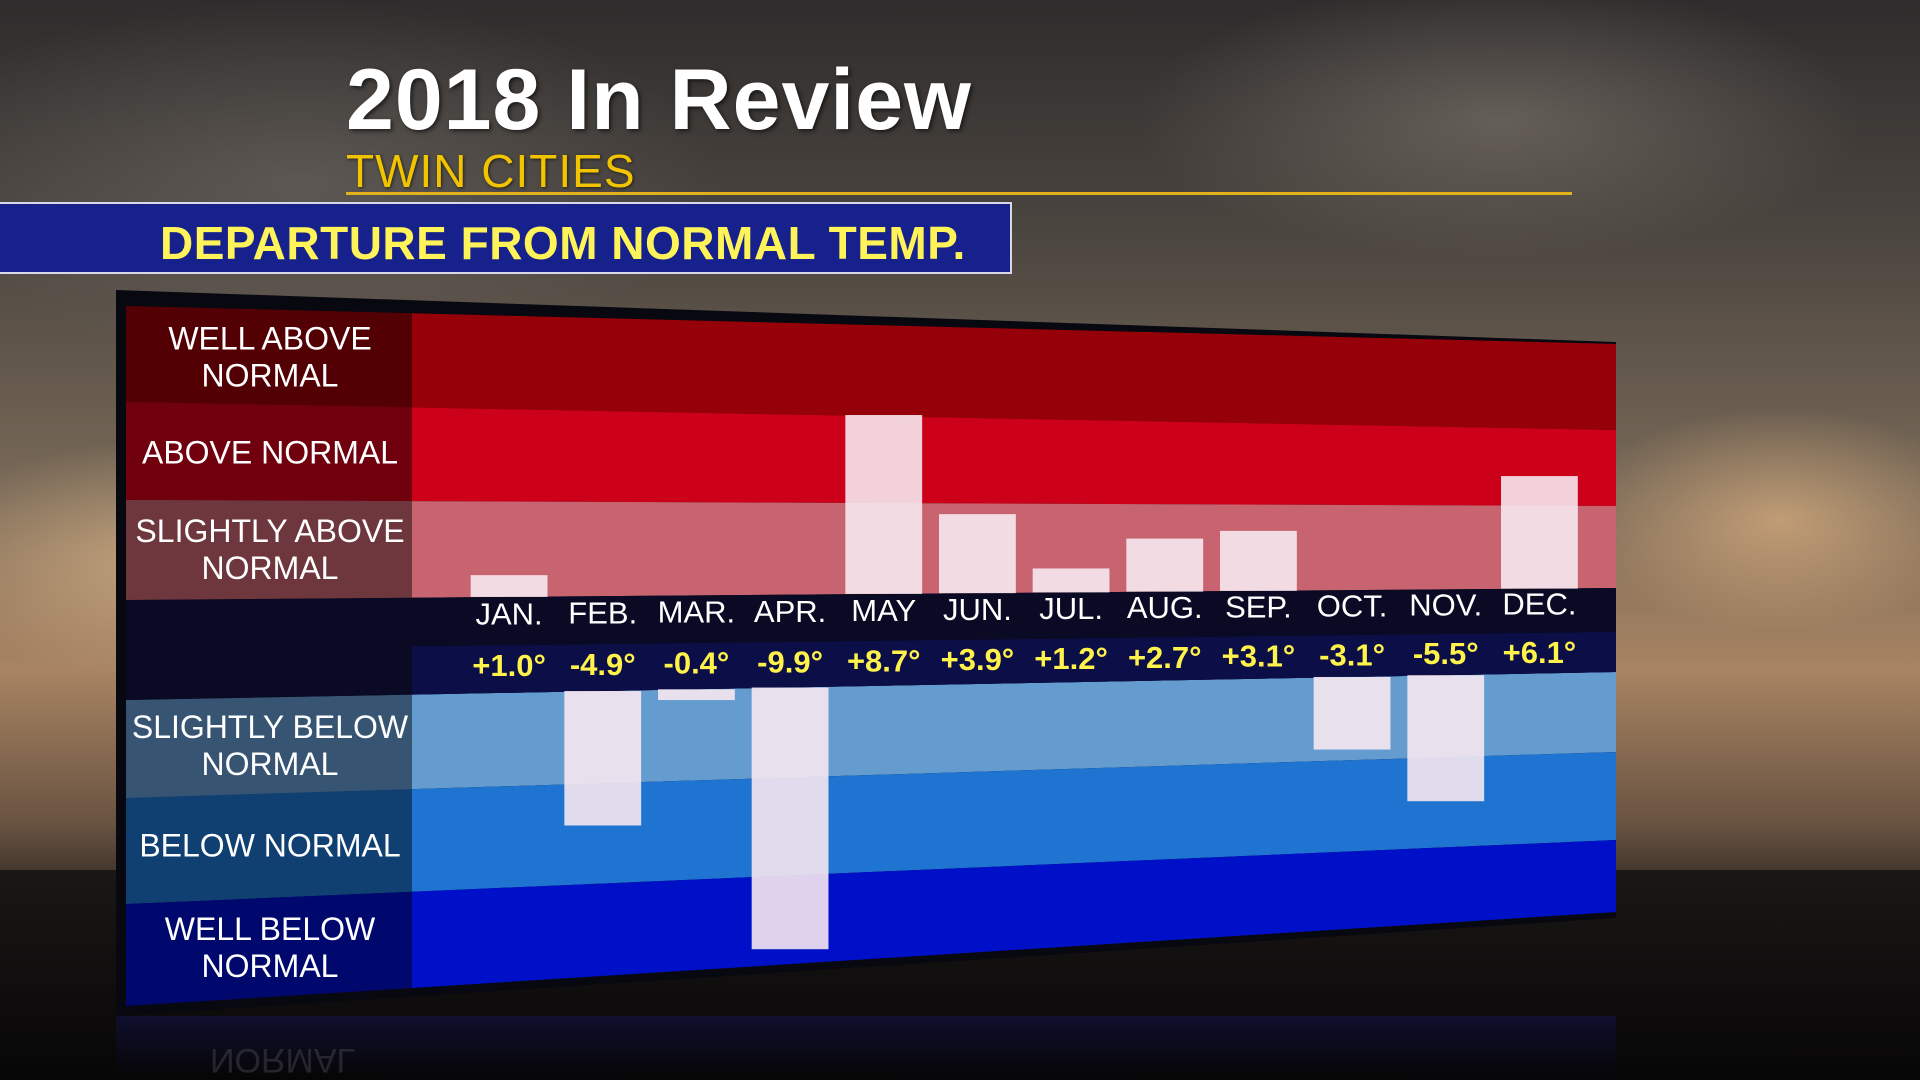 Image resolution: width=1920 pixels, height=1080 pixels. What do you see at coordinates (602, 613) in the screenshot?
I see `month-label: FEB.` at bounding box center [602, 613].